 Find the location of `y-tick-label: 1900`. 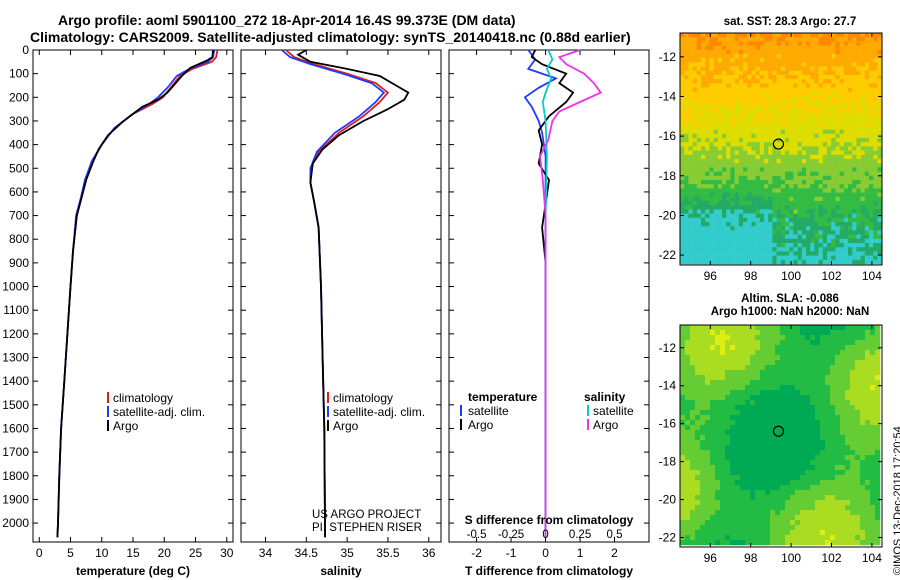

y-tick-label: 1900 is located at coordinates (15, 499).